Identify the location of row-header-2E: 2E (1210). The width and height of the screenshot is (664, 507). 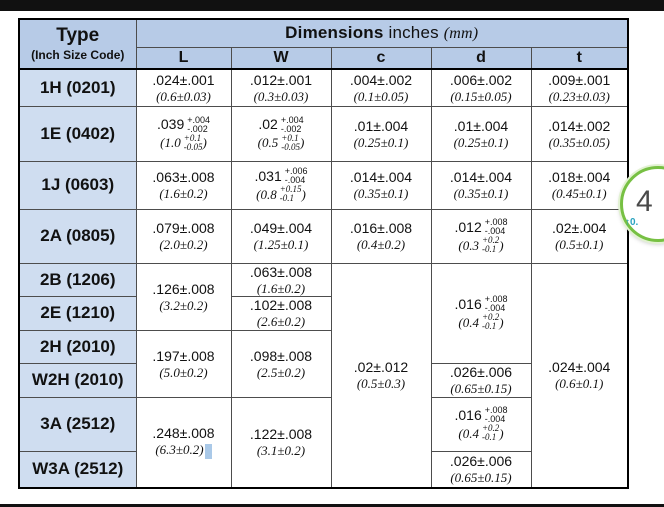
(77, 313).